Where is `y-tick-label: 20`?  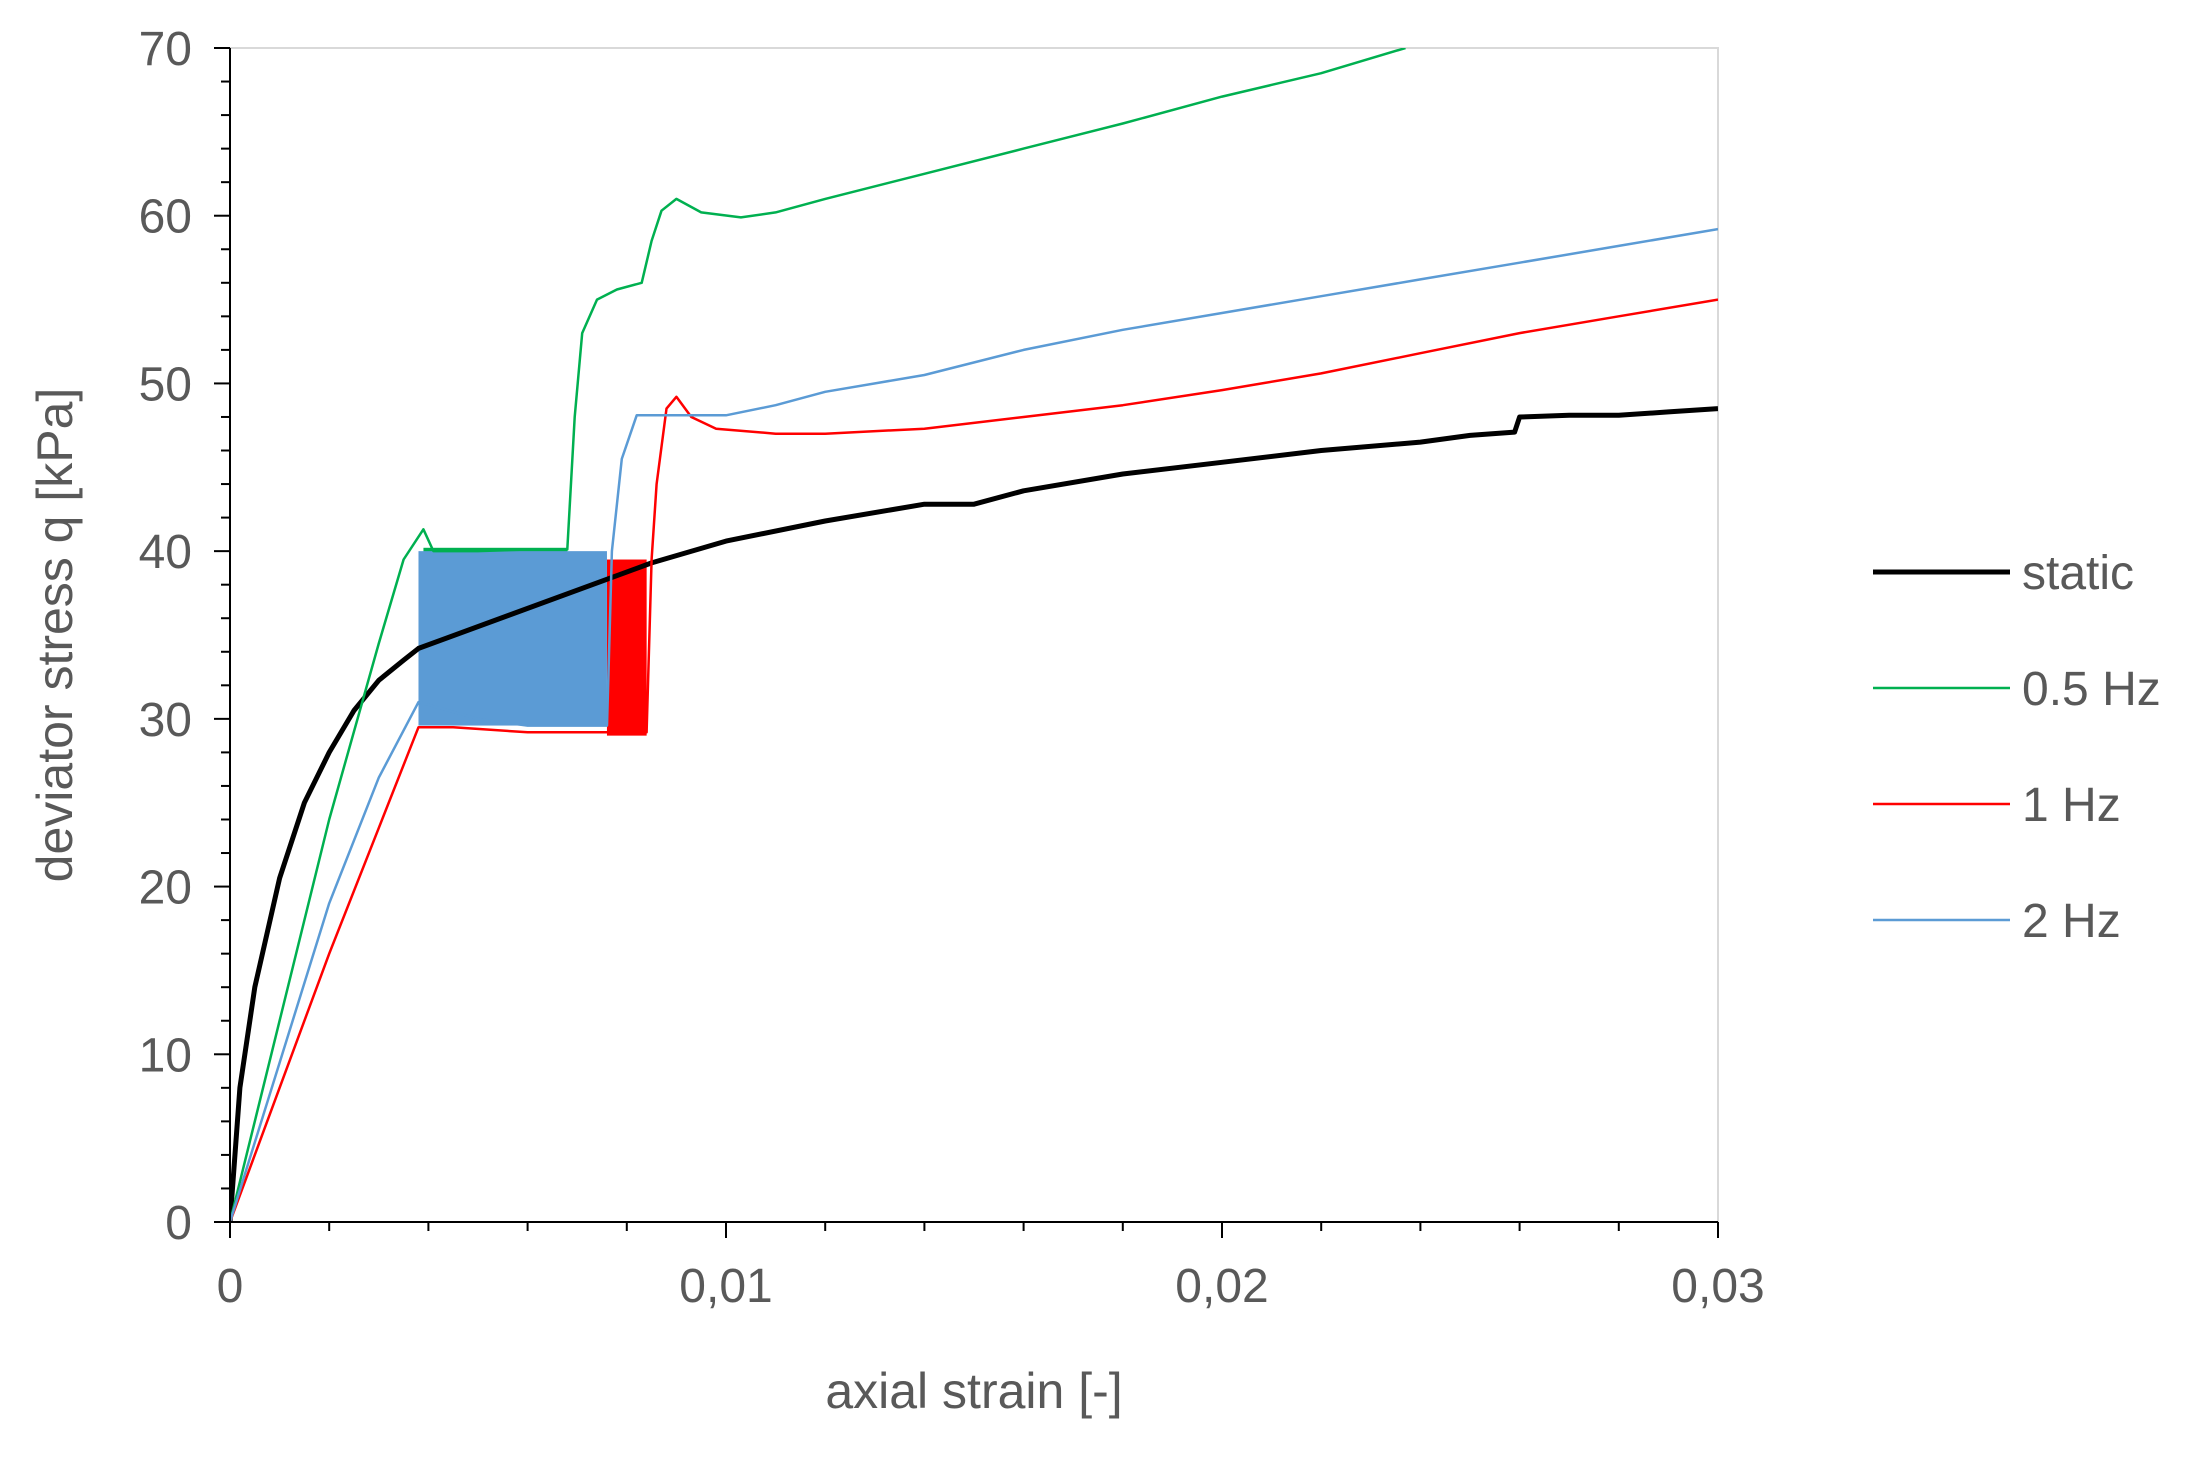
y-tick-label: 20 is located at coordinates (165, 888).